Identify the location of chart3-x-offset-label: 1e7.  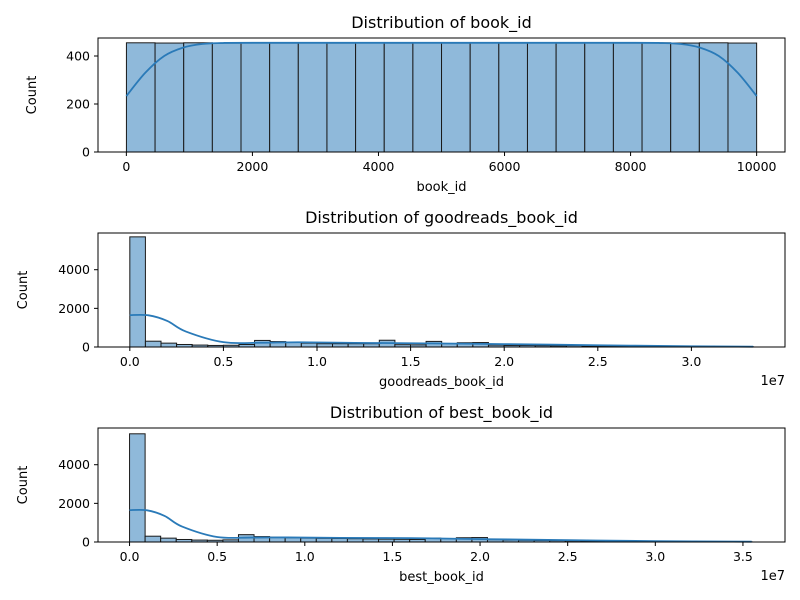
(772, 576).